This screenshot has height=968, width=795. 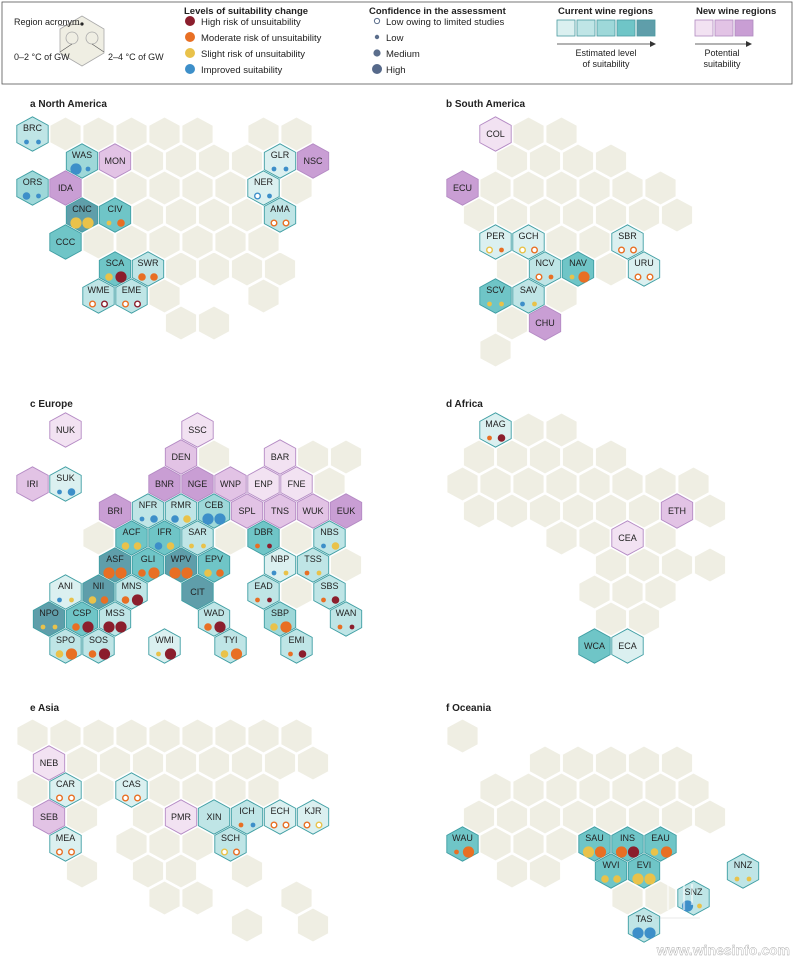 I want to click on legend-confidence-label: Low, so click(x=395, y=38).